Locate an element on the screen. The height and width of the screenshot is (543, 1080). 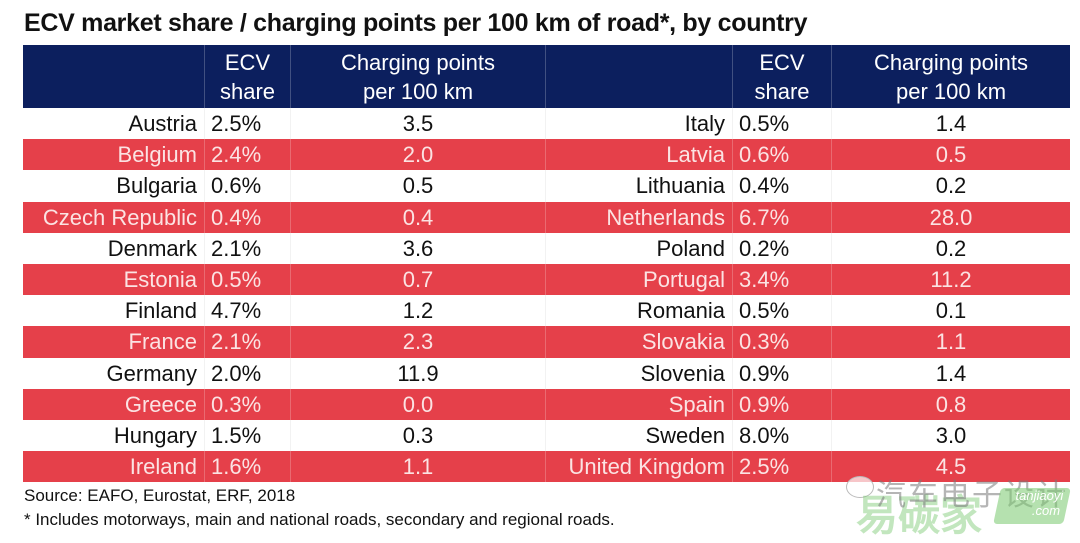
country-right: Latvia is located at coordinates (639, 155).